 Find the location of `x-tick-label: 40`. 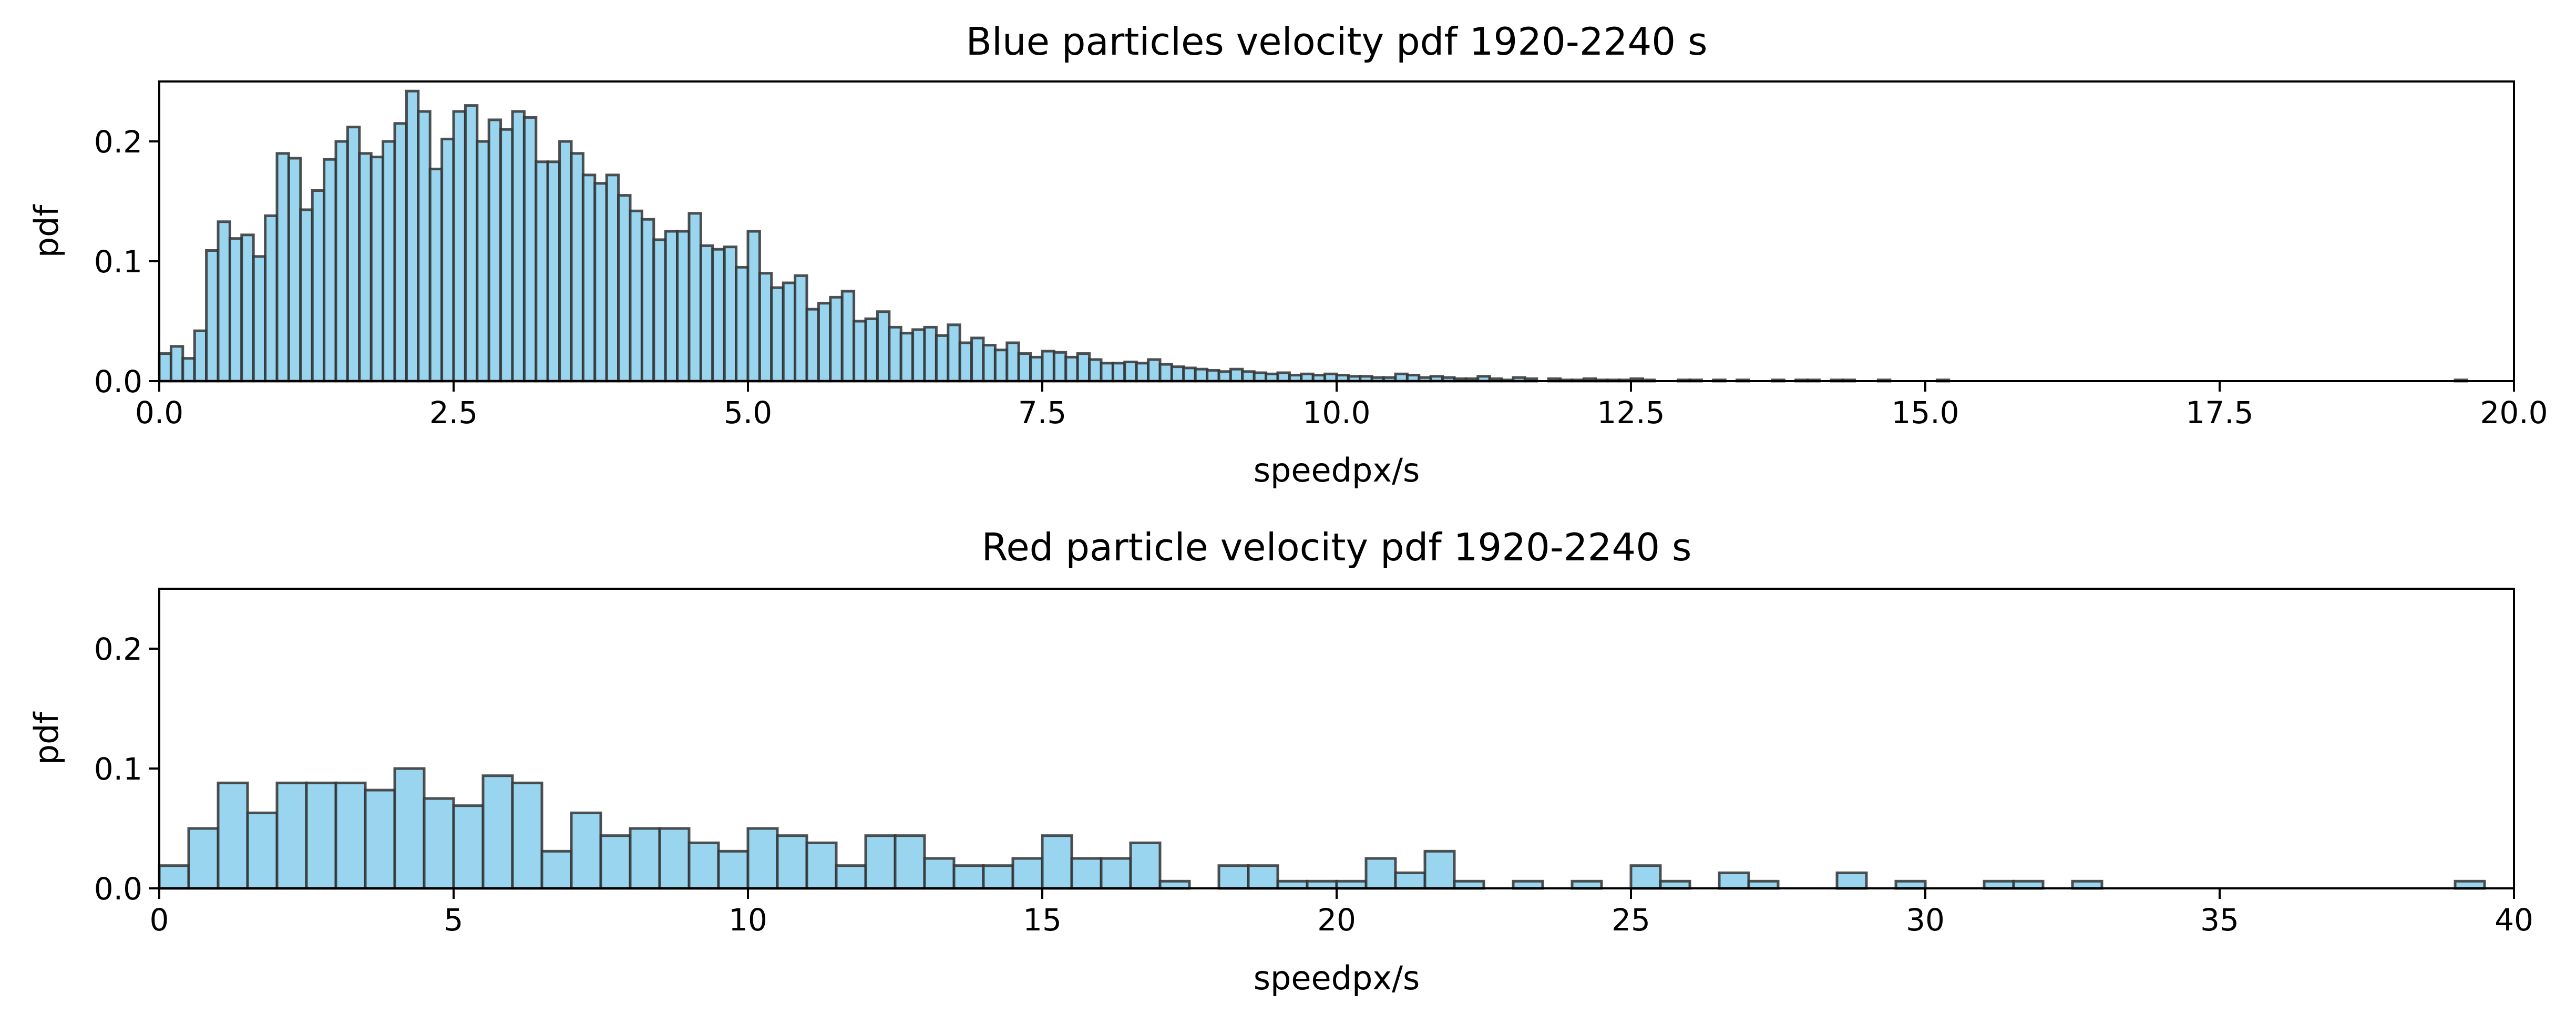

x-tick-label: 40 is located at coordinates (2514, 920).